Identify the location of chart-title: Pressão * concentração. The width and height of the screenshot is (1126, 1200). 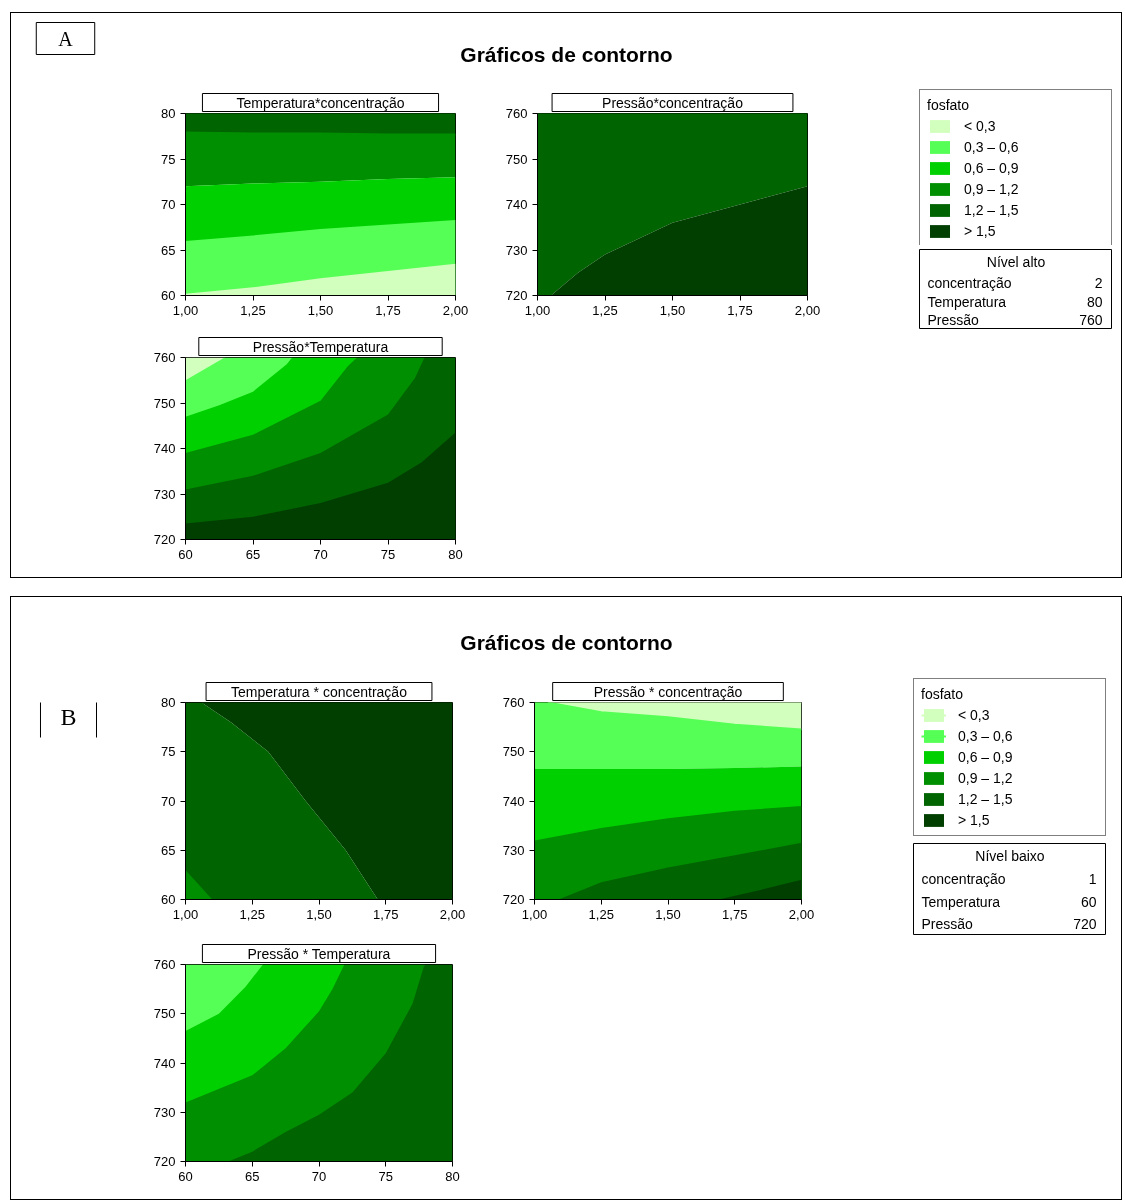
(668, 691).